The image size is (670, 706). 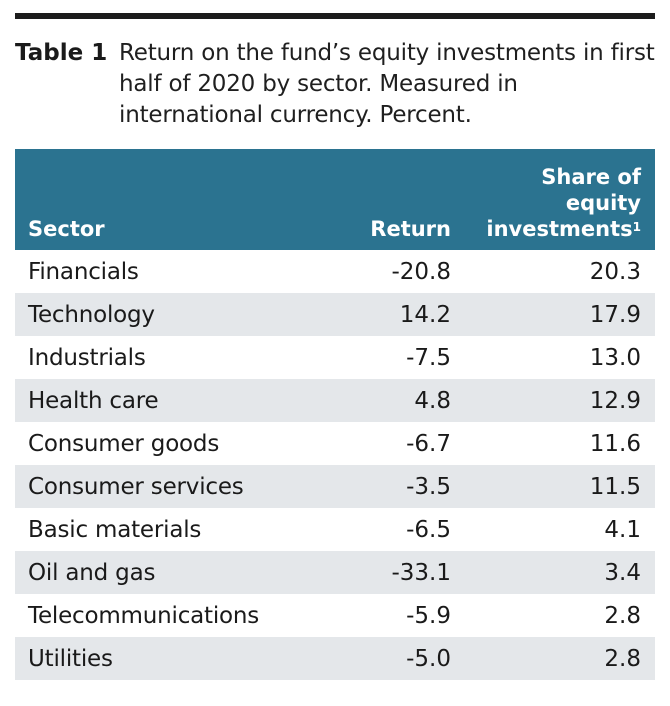 What do you see at coordinates (432, 400) in the screenshot?
I see `cell-return: 4.8` at bounding box center [432, 400].